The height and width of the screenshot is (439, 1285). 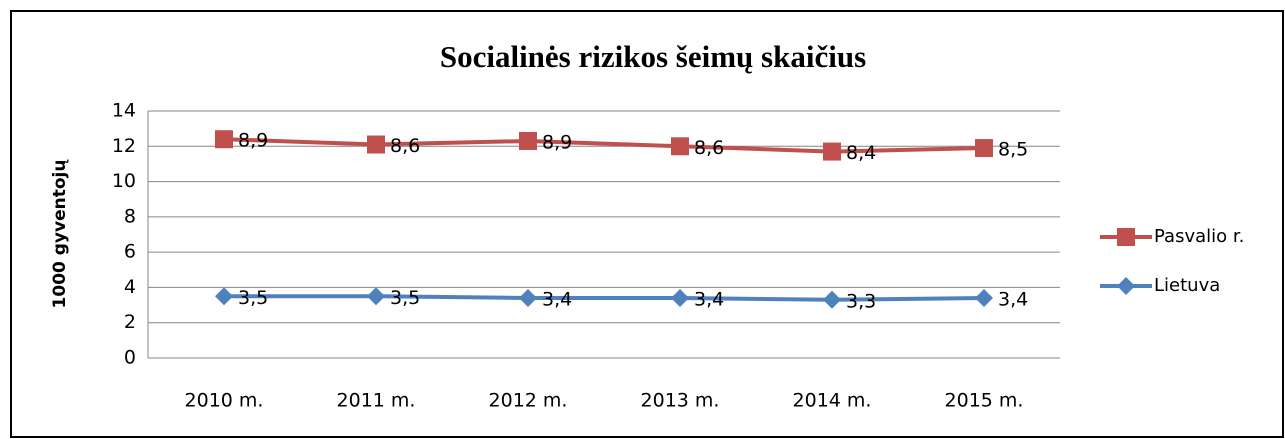 What do you see at coordinates (680, 401) in the screenshot?
I see `x-tick-label: 2013 m.` at bounding box center [680, 401].